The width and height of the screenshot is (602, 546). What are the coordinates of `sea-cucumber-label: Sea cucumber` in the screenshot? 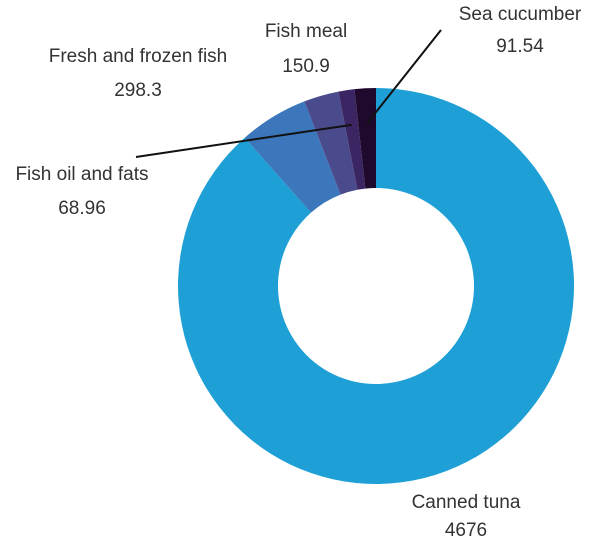 It's located at (520, 14).